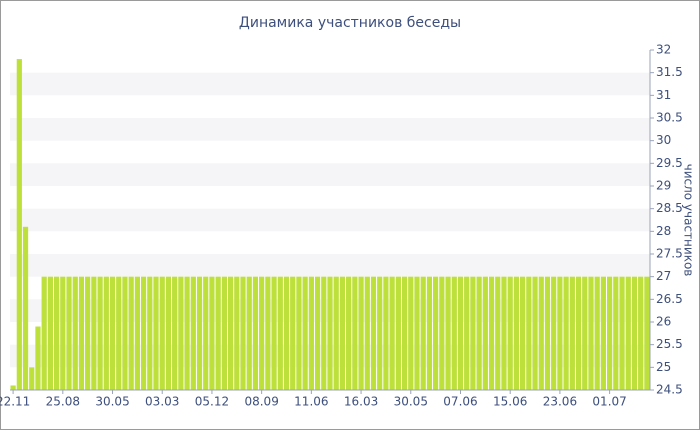 The image size is (700, 430). What do you see at coordinates (669, 208) in the screenshot?
I see `y-tick-label: 28.5` at bounding box center [669, 208].